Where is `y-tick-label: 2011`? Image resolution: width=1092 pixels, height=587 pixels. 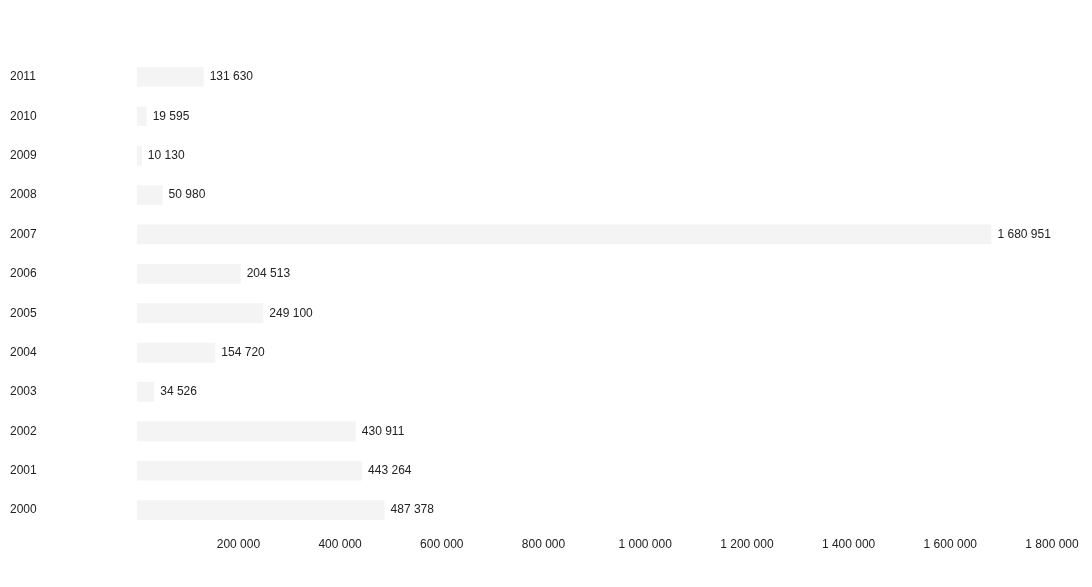
y-tick-label: 2011 is located at coordinates (23, 76).